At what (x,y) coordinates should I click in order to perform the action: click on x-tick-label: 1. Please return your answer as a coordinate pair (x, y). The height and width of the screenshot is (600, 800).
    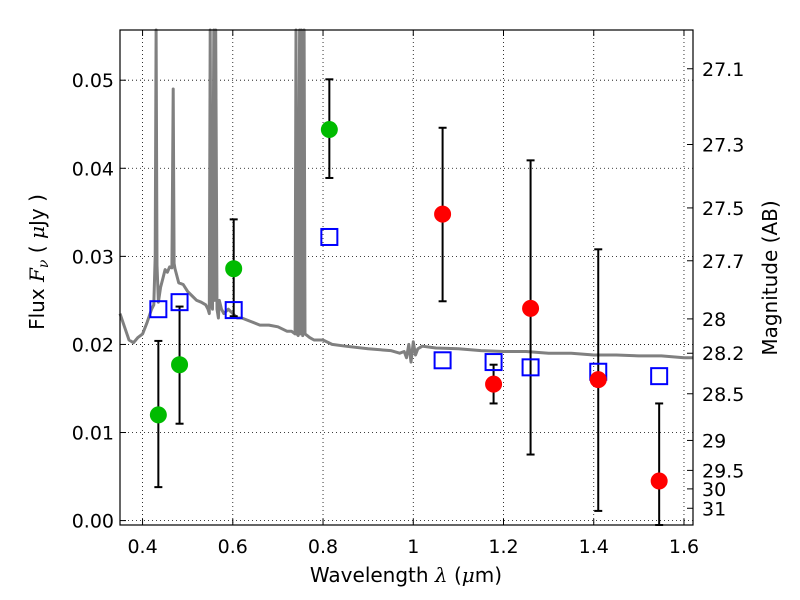
    Looking at the image, I should click on (413, 547).